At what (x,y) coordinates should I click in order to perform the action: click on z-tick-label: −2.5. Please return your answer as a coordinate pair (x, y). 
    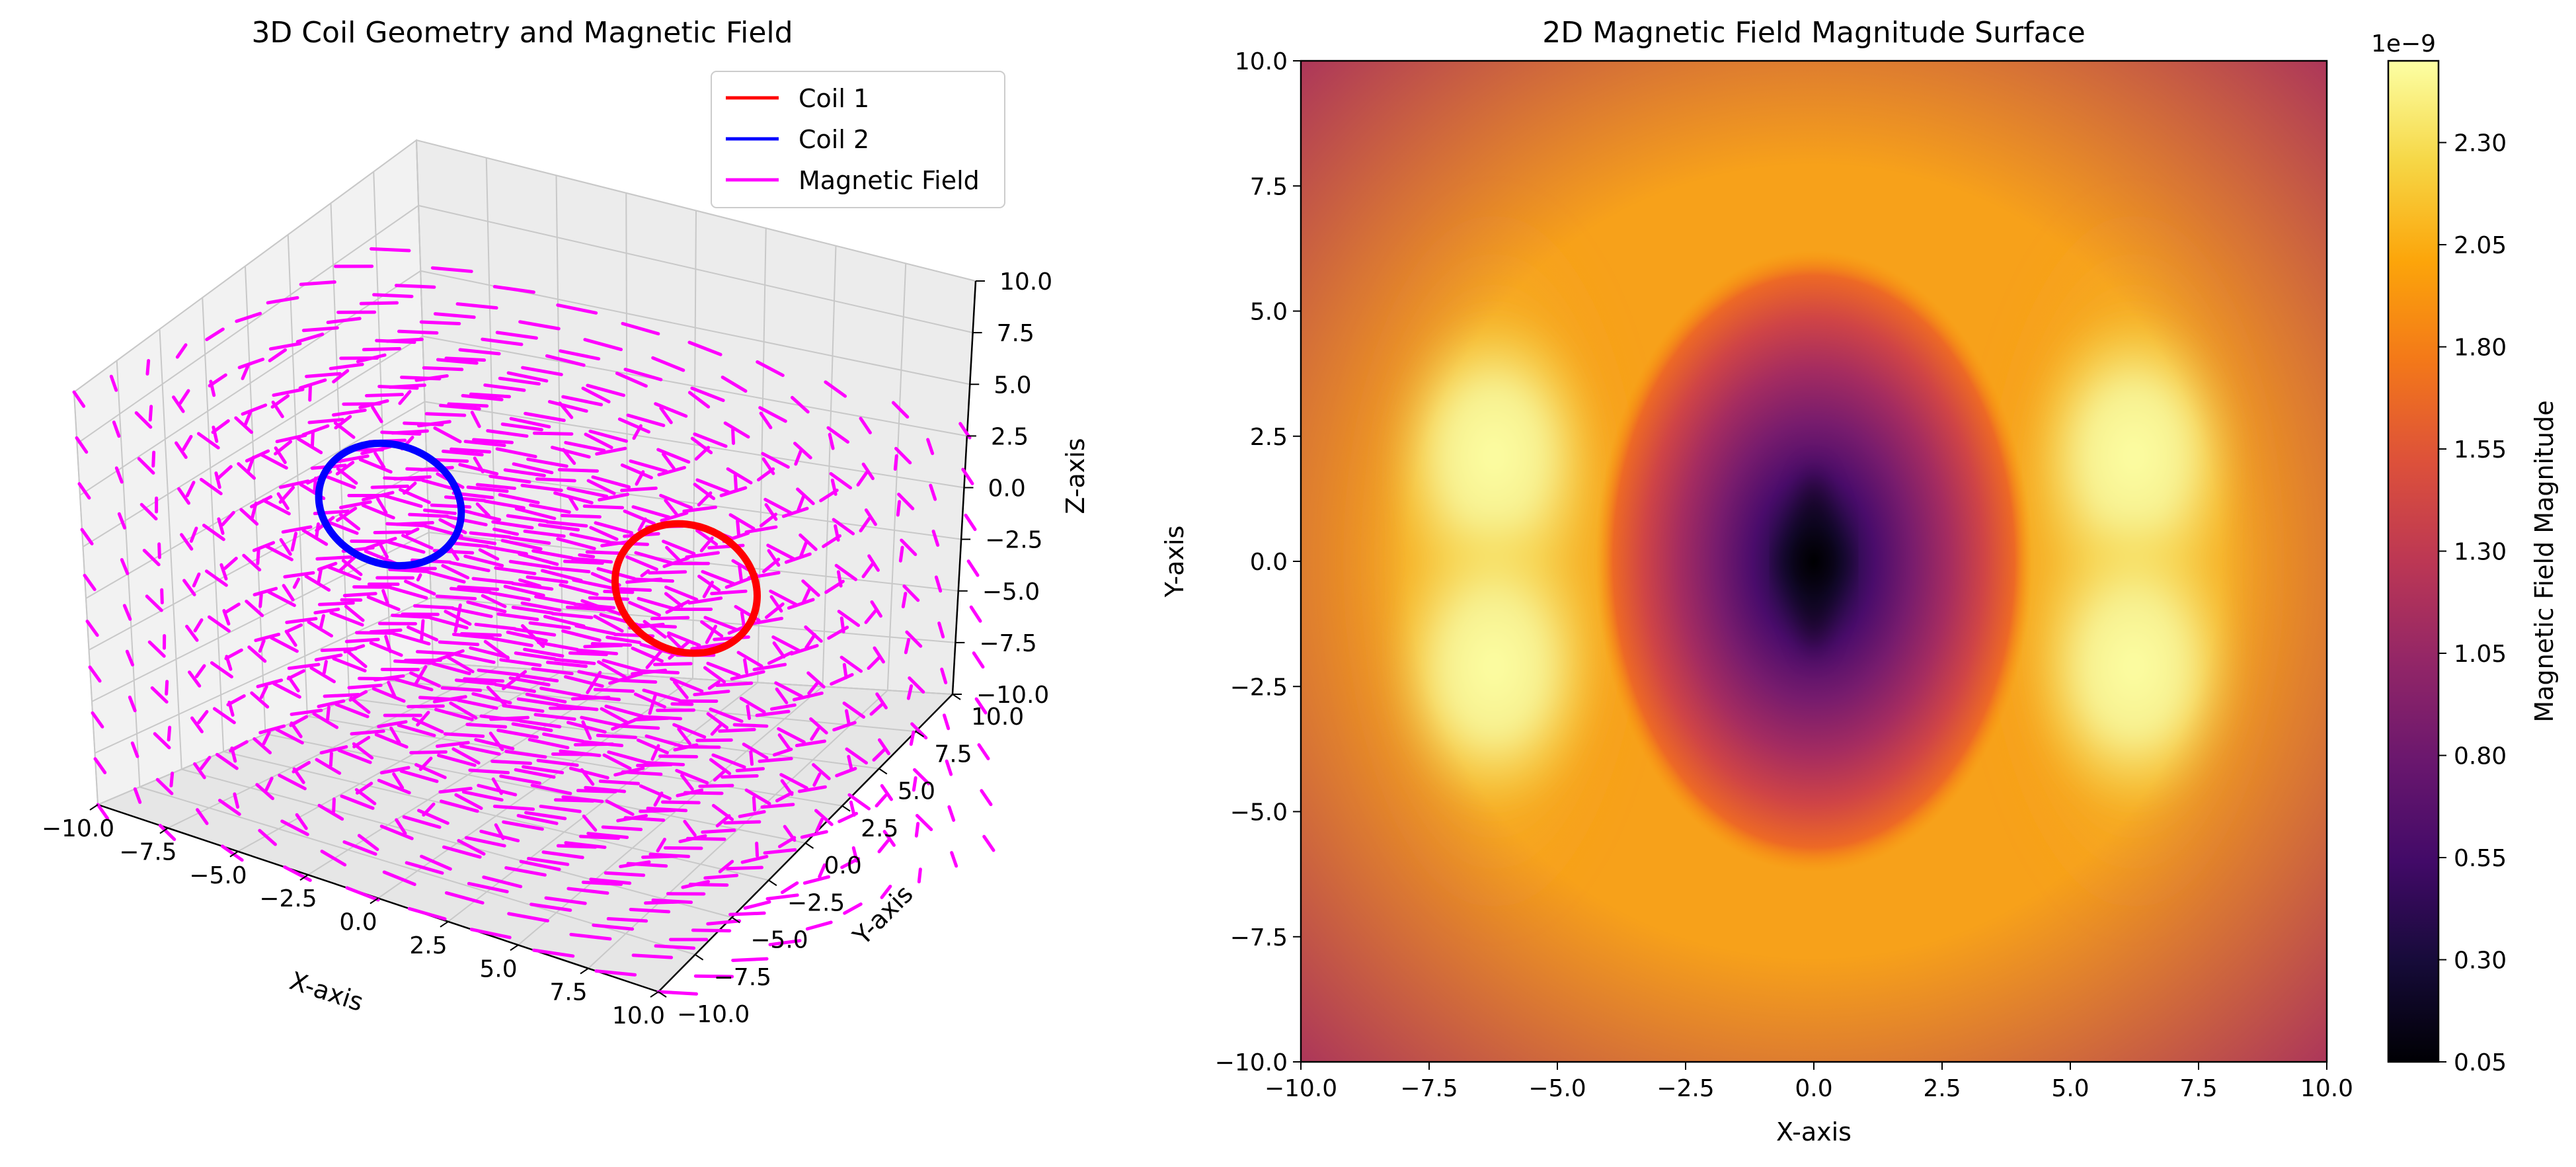
    Looking at the image, I should click on (1013, 541).